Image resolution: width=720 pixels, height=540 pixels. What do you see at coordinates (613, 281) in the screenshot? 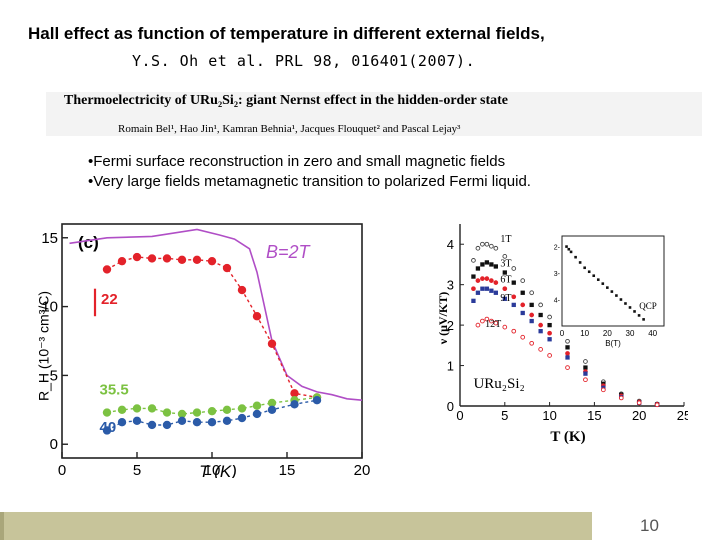
I see `inset-frame` at bounding box center [613, 281].